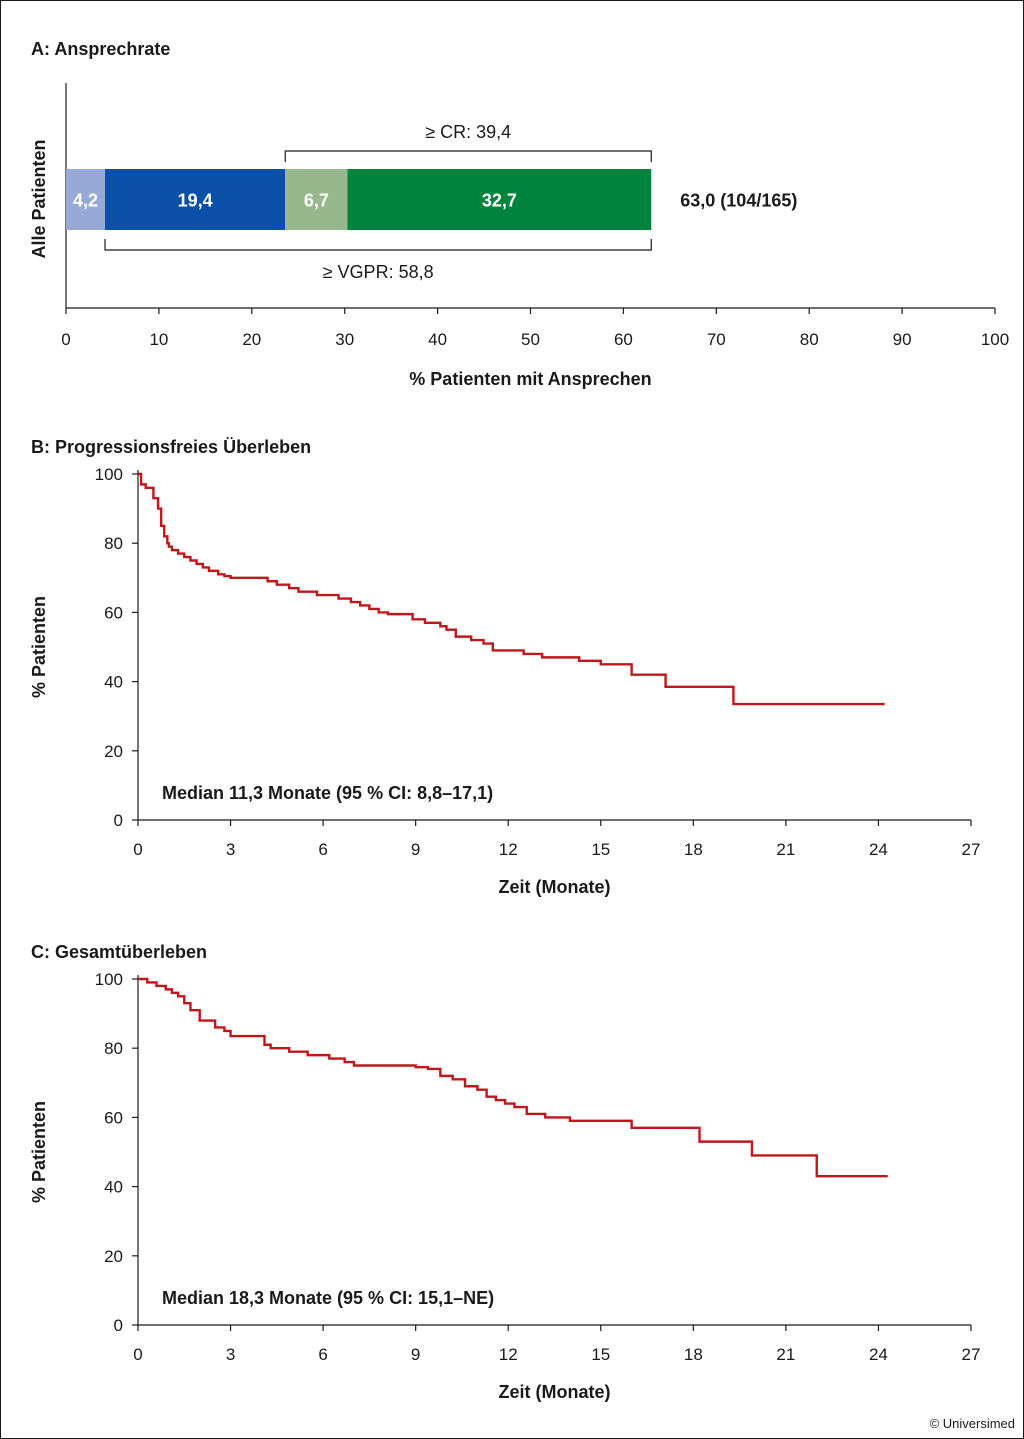 Image resolution: width=1024 pixels, height=1439 pixels. I want to click on panel-c-y-tick-label: 40, so click(113, 1187).